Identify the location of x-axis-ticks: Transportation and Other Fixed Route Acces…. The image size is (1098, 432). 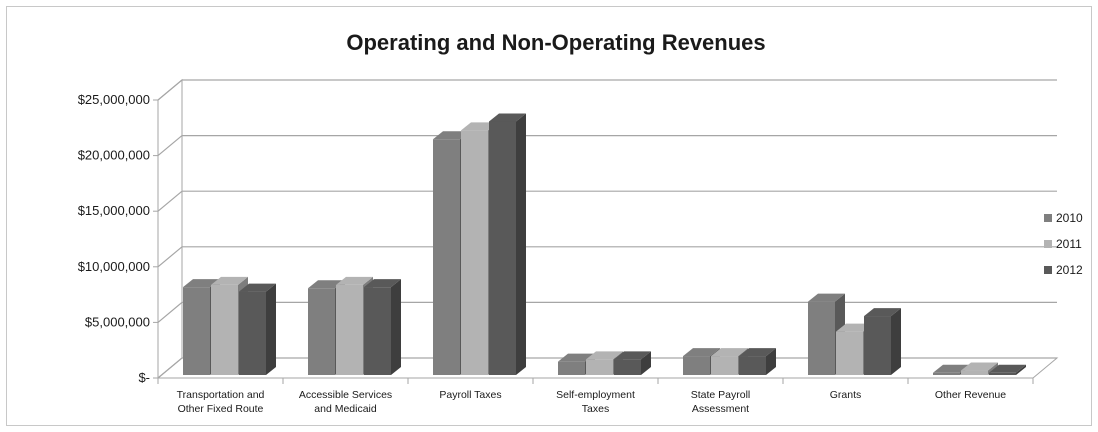
(595, 396).